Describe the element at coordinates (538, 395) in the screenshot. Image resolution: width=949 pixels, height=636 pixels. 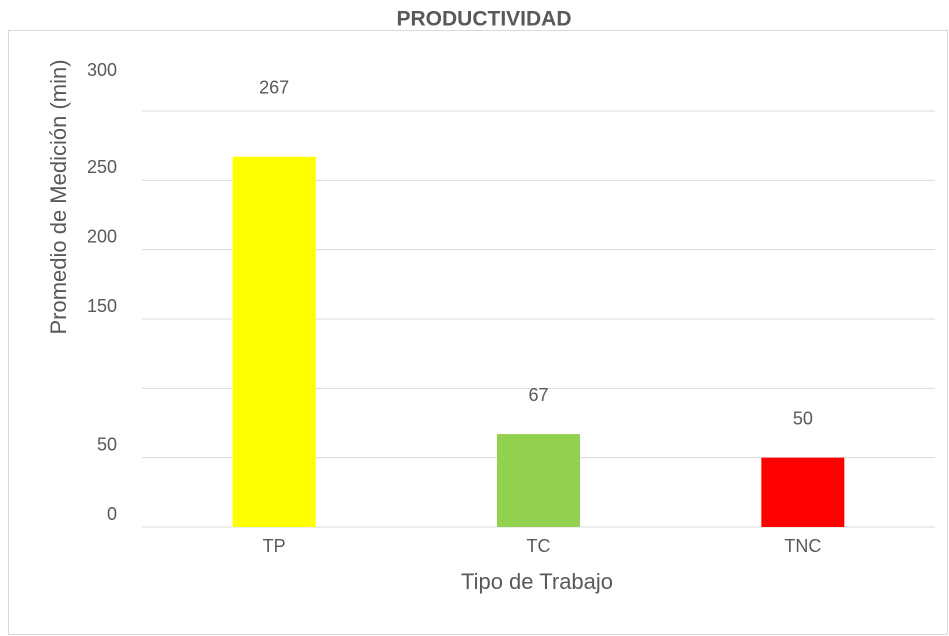
I see `data-label: 67` at that location.